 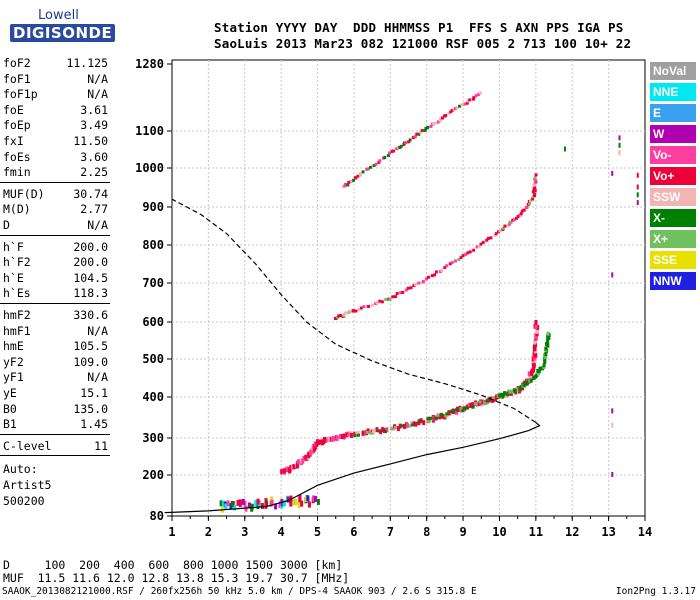 What do you see at coordinates (27, 445) in the screenshot?
I see `param-name: C-level` at bounding box center [27, 445].